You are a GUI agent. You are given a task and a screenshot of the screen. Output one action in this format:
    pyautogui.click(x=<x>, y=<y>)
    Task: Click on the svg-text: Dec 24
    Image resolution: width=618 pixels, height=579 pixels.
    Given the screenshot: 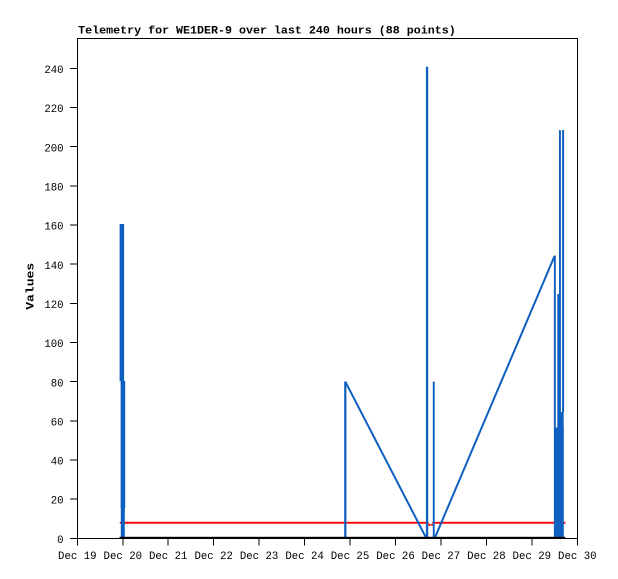 What is the action you would take?
    pyautogui.click(x=304, y=557)
    